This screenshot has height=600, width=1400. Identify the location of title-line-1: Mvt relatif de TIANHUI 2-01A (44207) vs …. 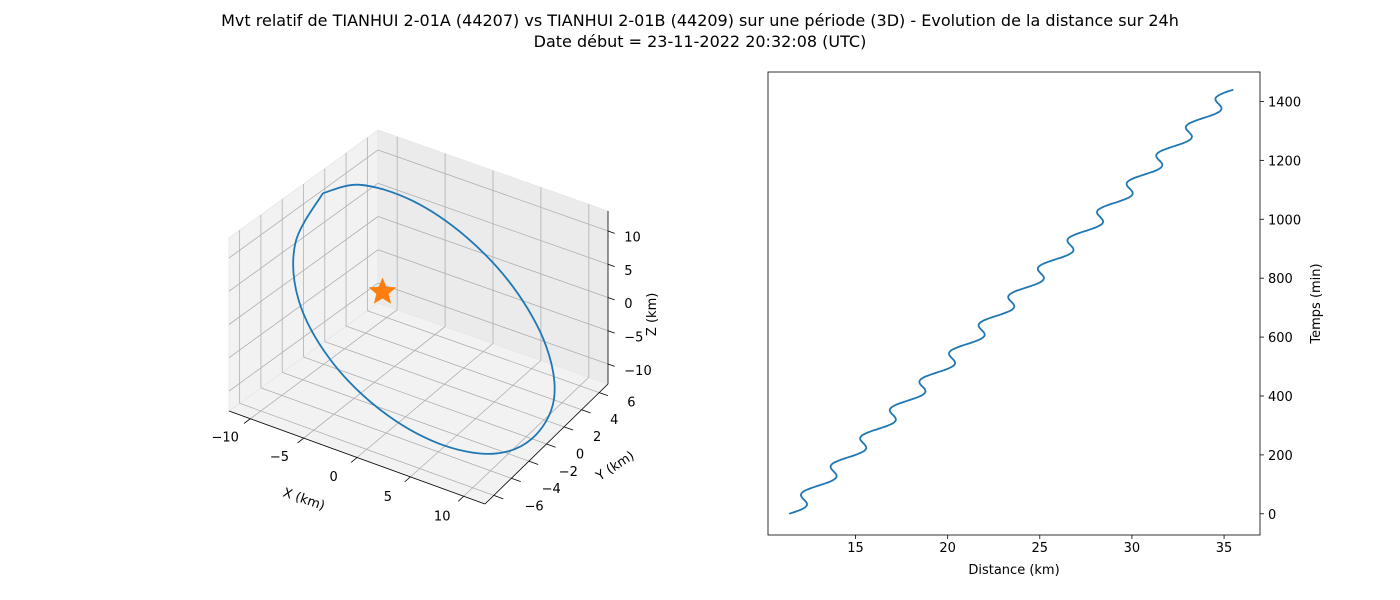
(700, 20).